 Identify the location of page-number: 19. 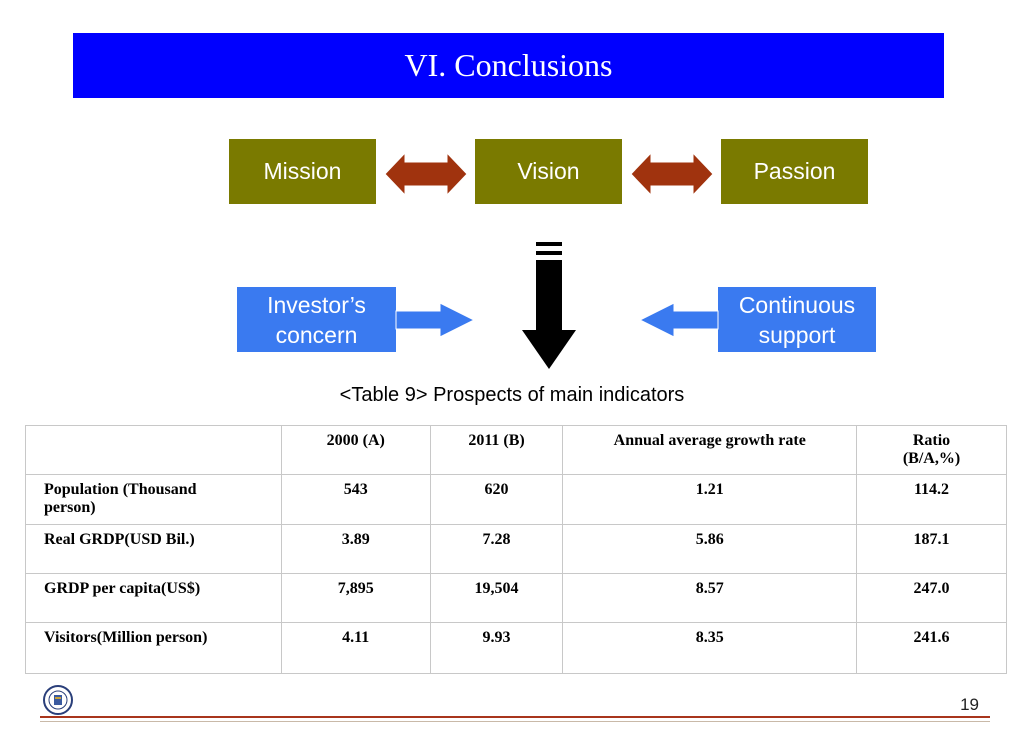
(969, 704).